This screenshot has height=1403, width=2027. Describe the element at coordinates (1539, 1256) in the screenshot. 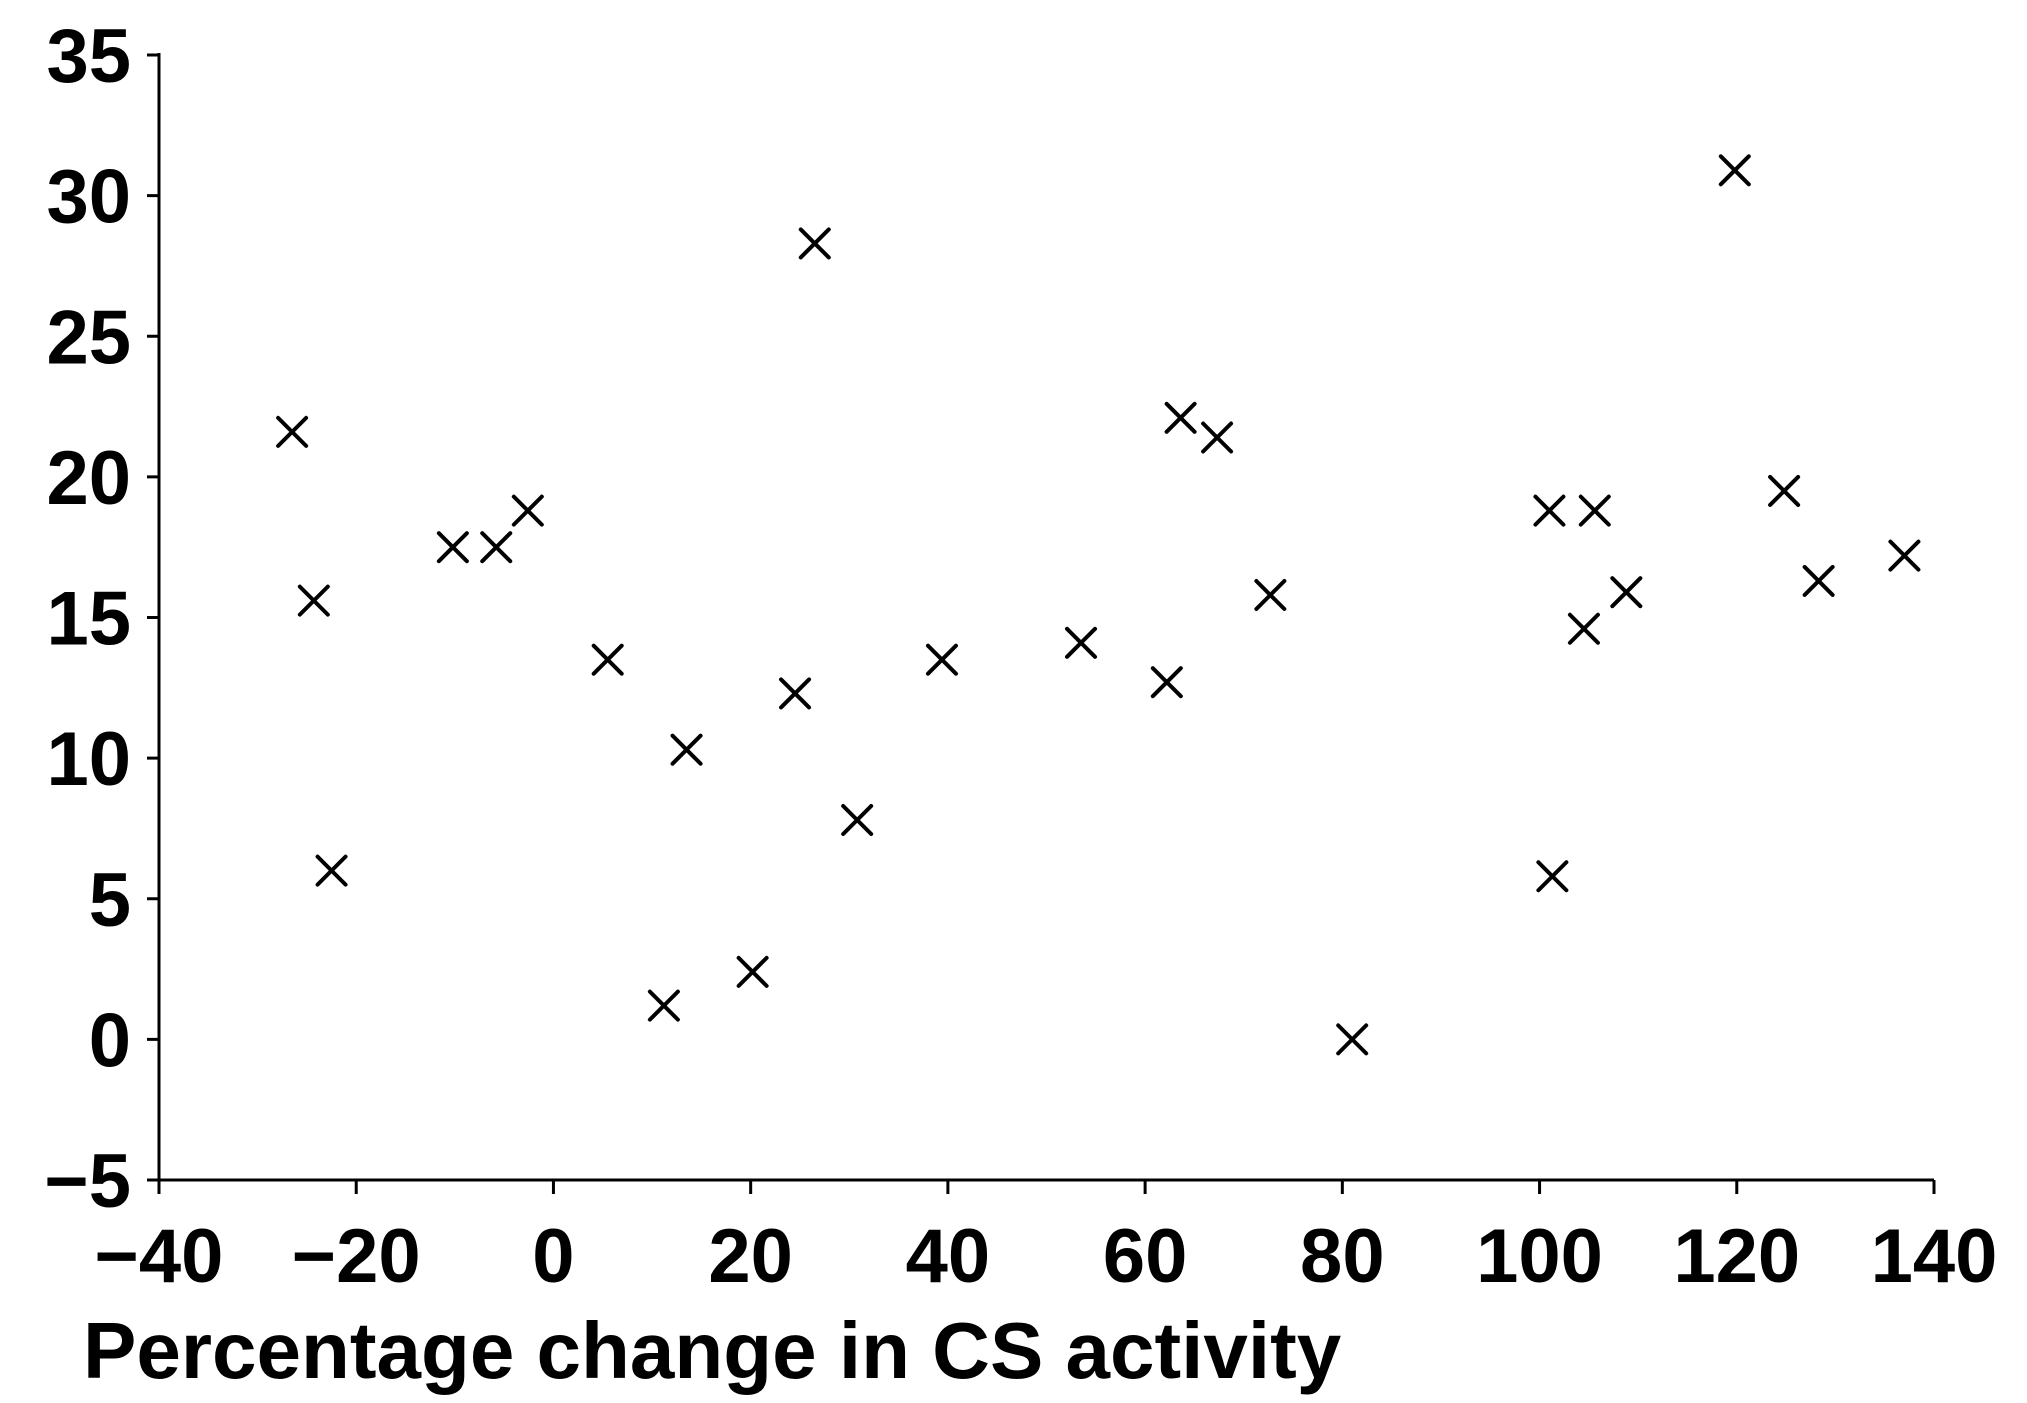

I see `x-tick-label: 100` at that location.